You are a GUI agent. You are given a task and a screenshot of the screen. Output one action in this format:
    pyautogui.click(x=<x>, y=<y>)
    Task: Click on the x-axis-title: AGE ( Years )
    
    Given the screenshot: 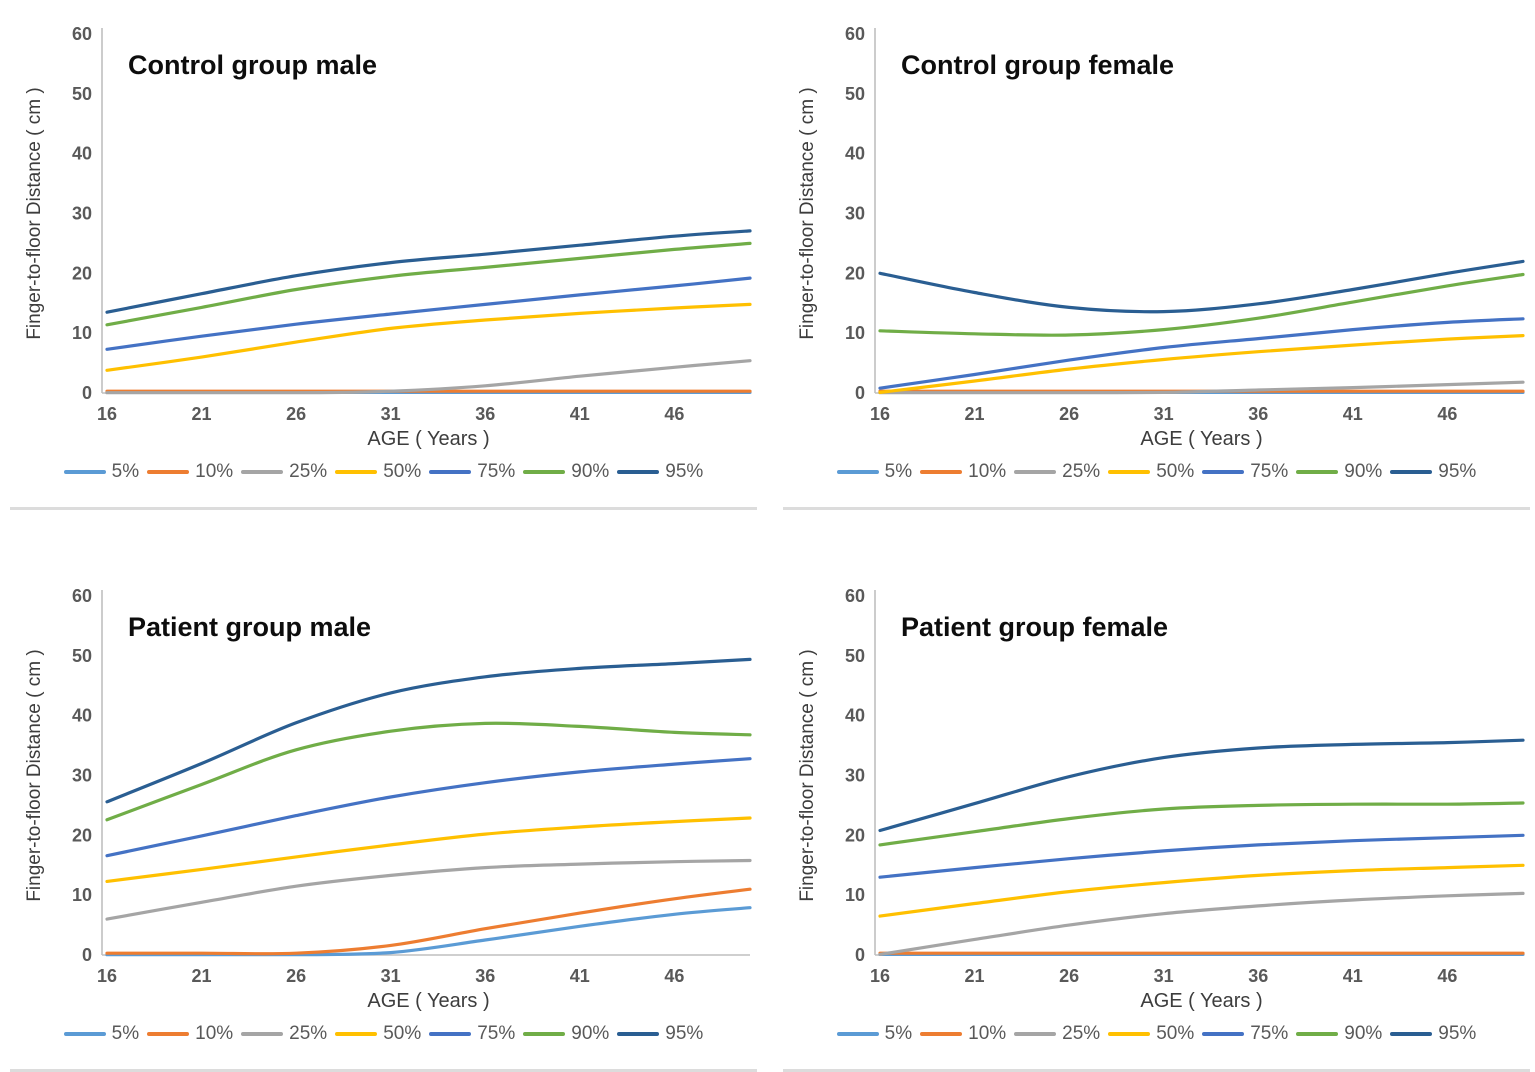 What is the action you would take?
    pyautogui.click(x=428, y=1001)
    